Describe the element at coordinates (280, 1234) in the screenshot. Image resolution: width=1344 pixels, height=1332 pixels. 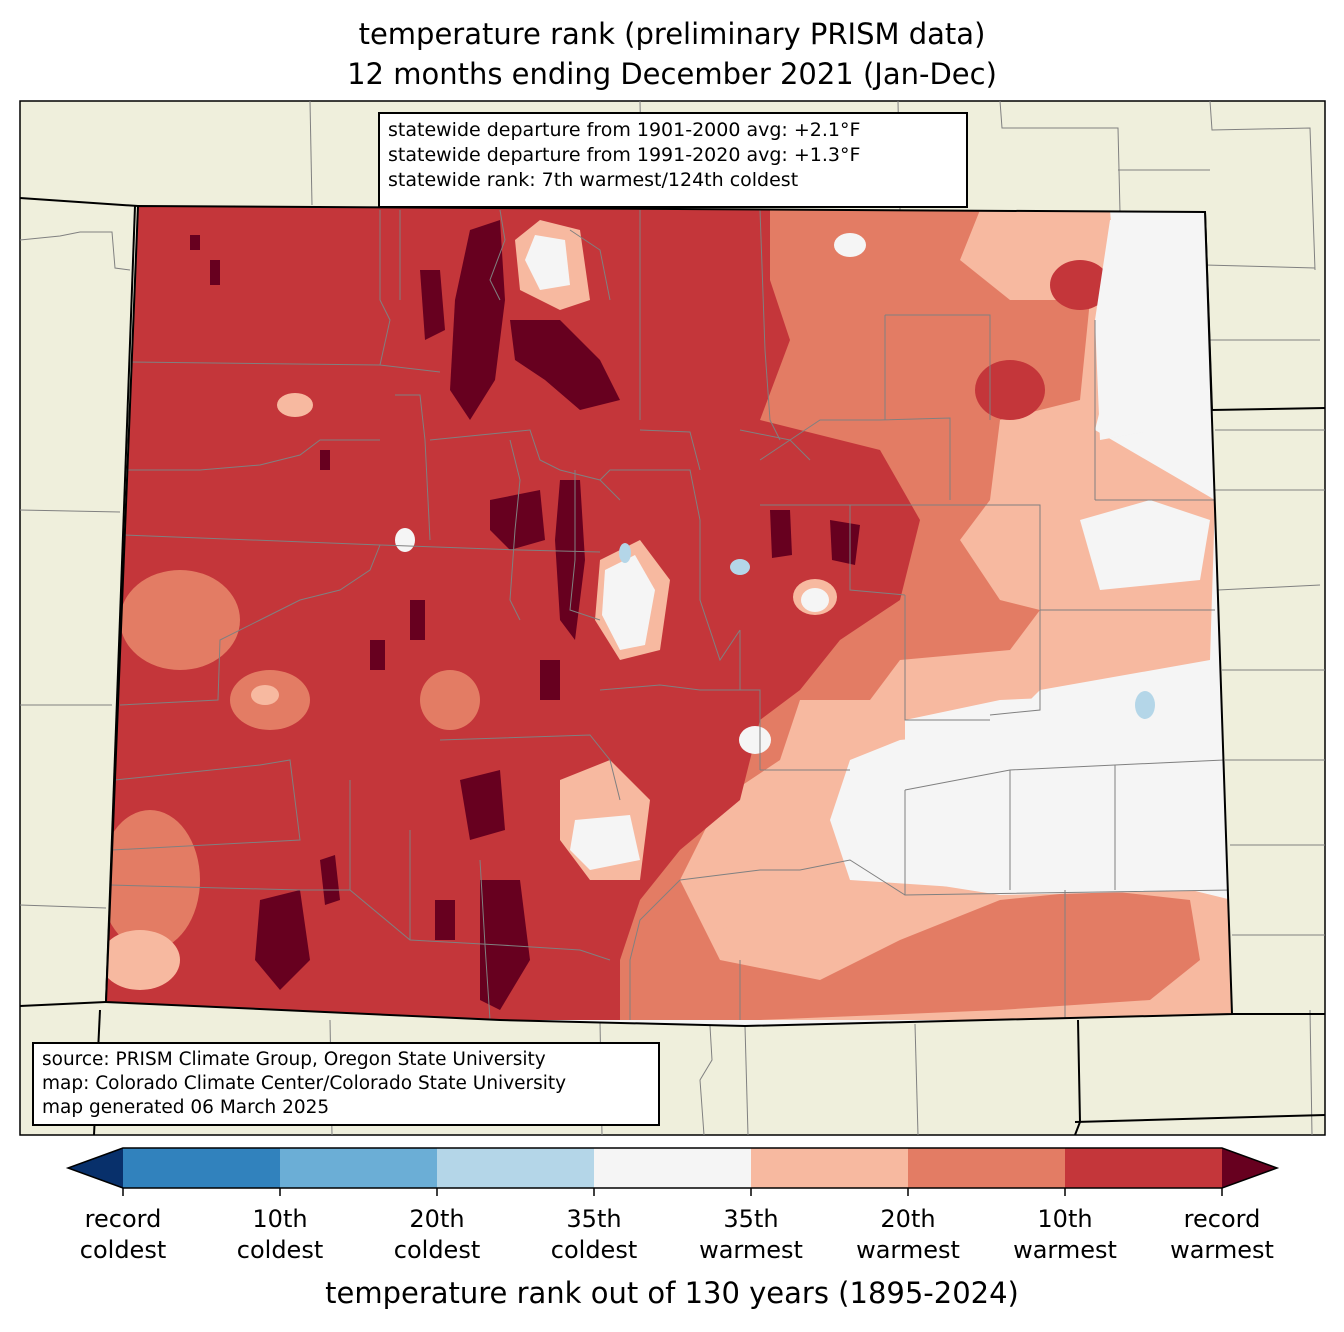
I see `colorbar-label-10th-coldest: 10th coldest` at that location.